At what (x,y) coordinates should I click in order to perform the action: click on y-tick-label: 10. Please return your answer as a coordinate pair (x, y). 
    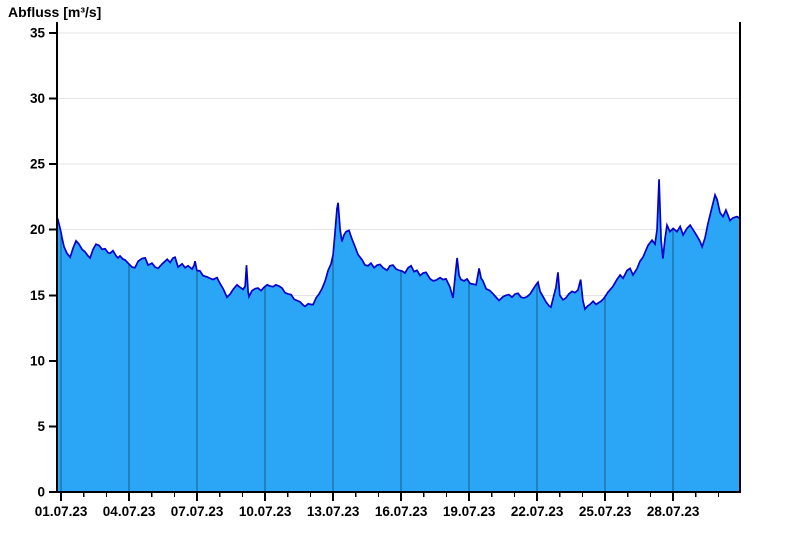
    Looking at the image, I should click on (37, 360).